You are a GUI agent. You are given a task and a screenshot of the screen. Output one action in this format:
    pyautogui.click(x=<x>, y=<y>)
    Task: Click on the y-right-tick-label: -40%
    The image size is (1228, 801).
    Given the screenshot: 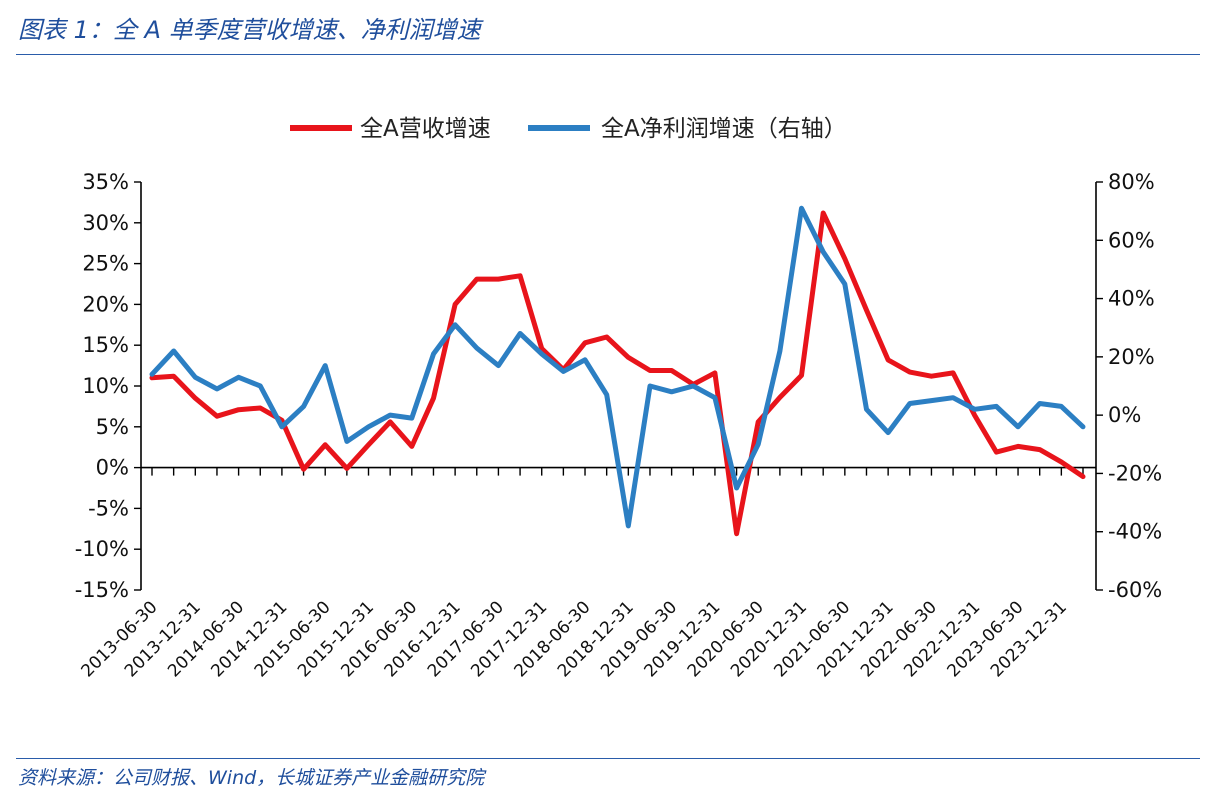 What is the action you would take?
    pyautogui.click(x=1135, y=532)
    